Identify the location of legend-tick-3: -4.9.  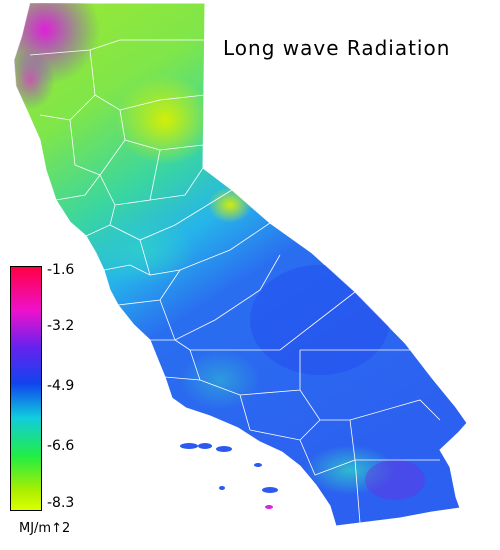
(61, 386).